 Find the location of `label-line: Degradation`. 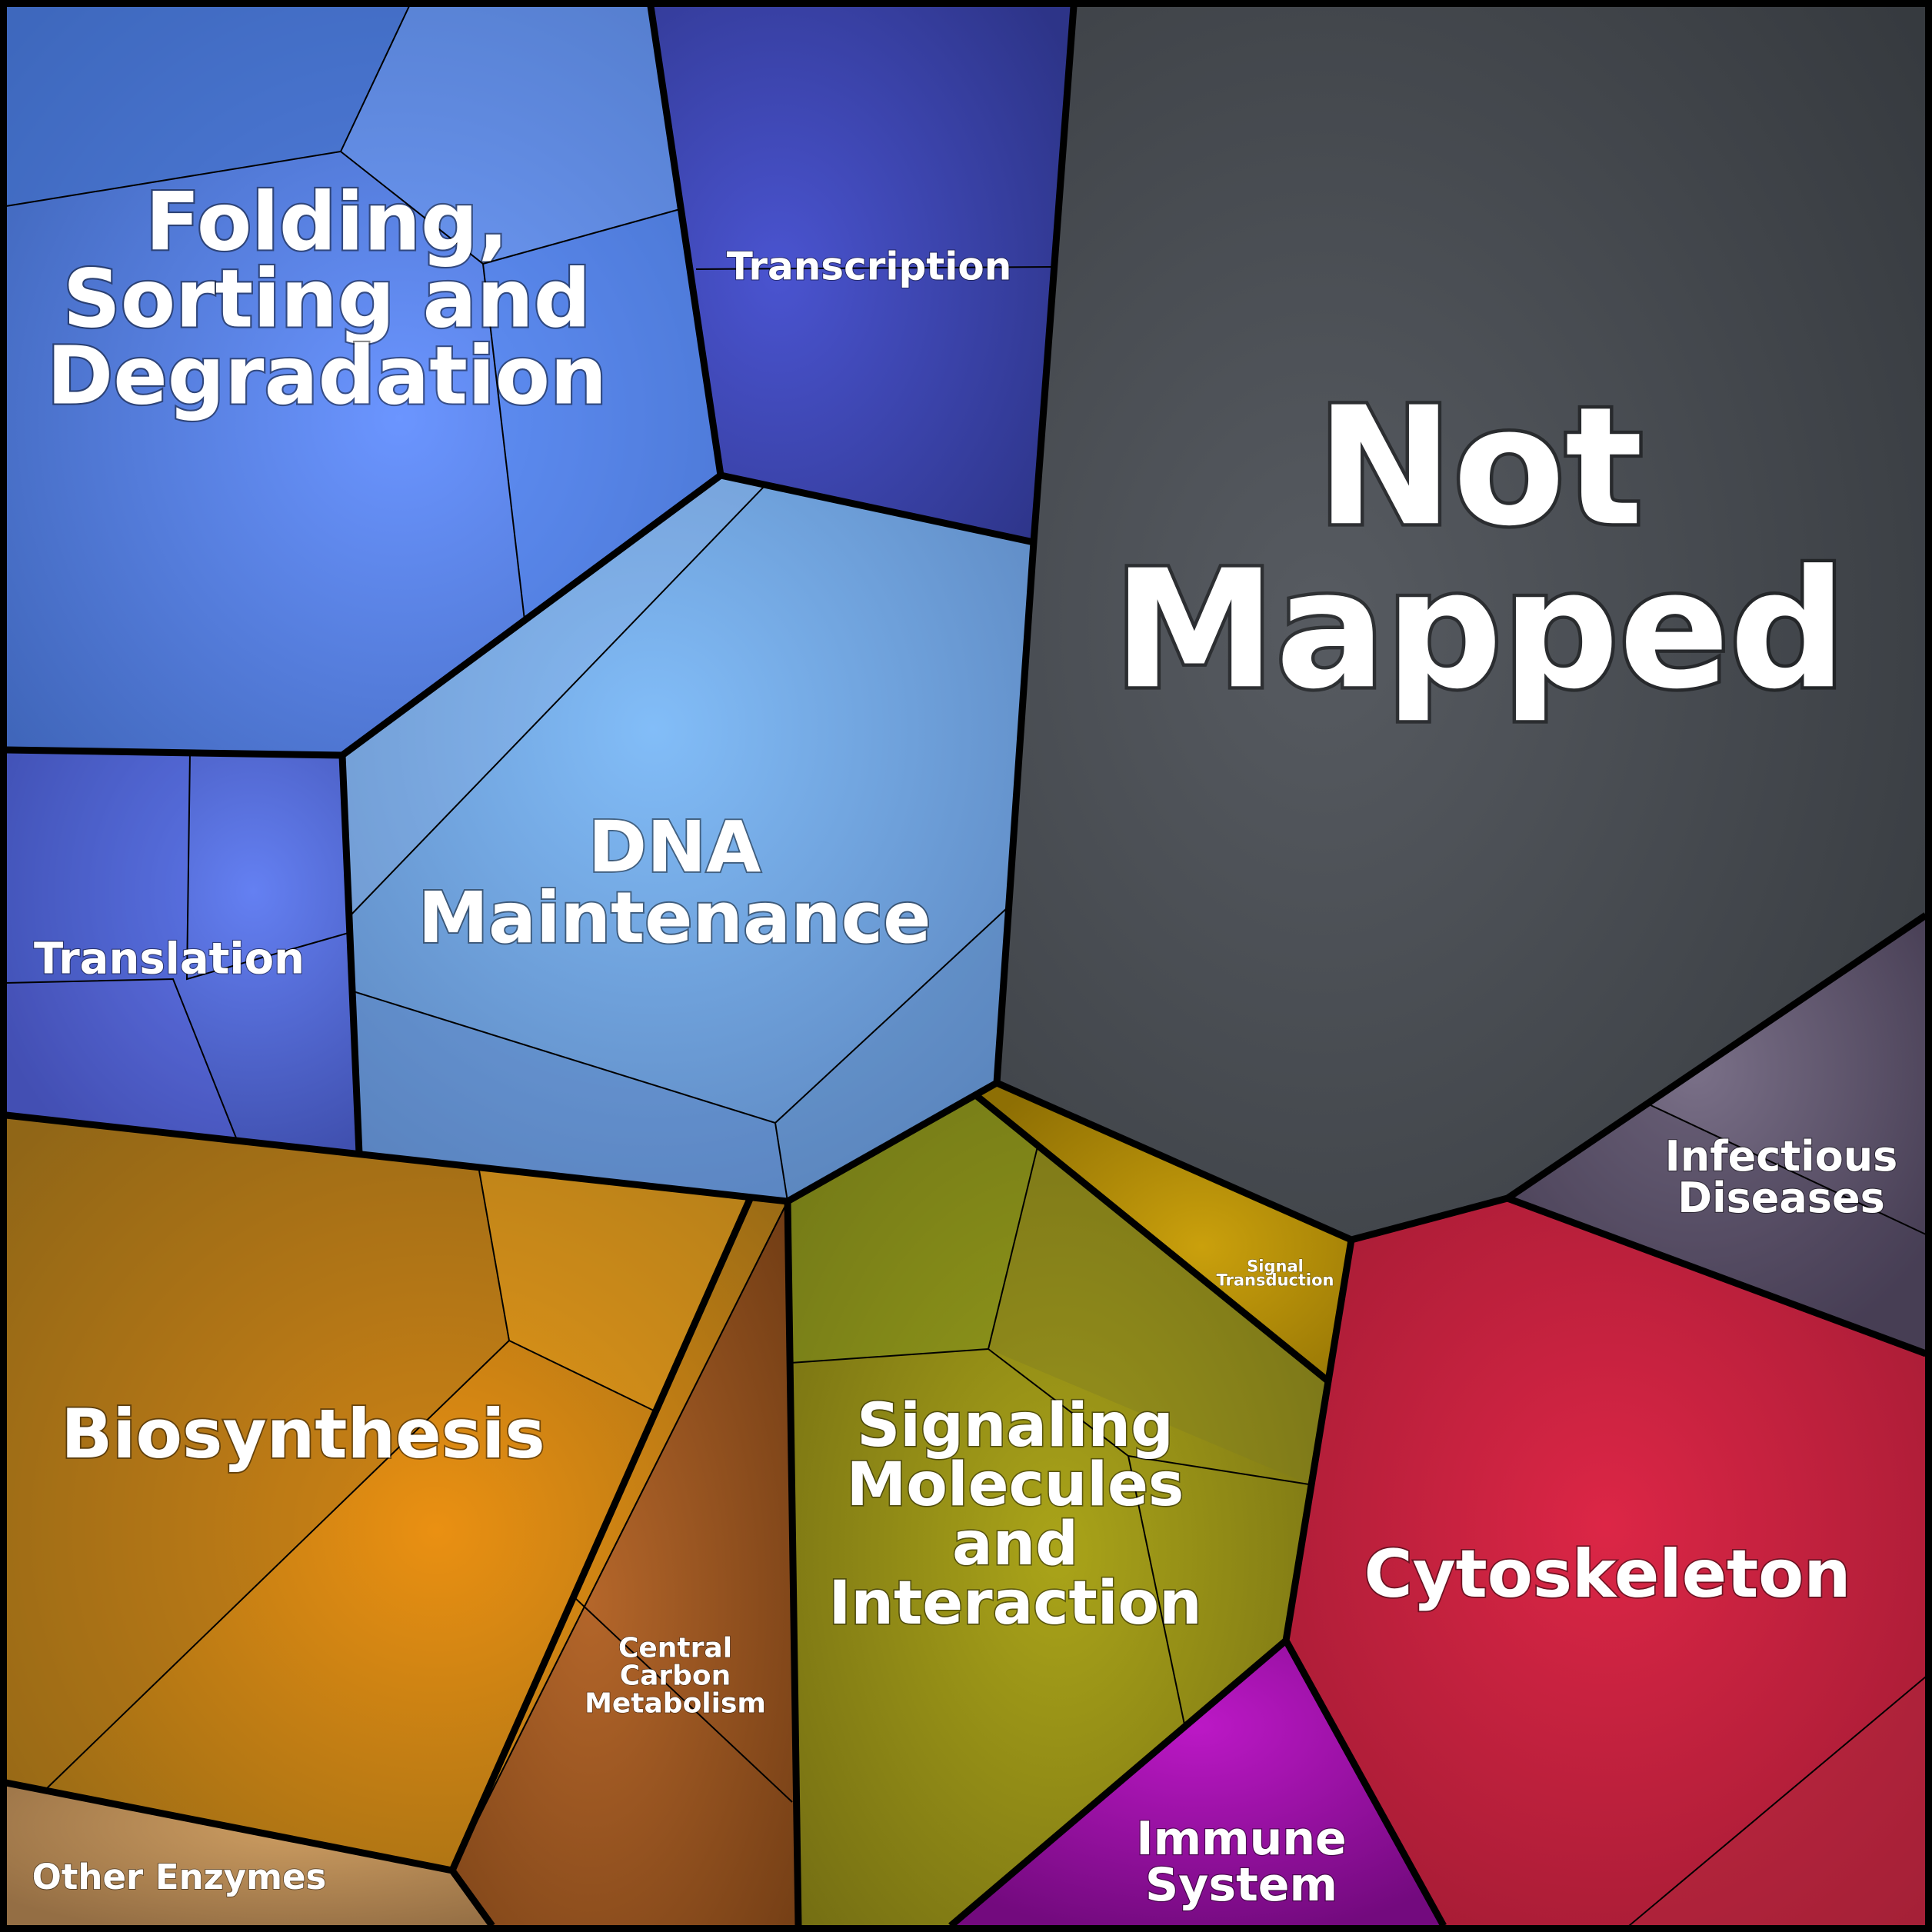

label-line: Degradation is located at coordinates (327, 375).